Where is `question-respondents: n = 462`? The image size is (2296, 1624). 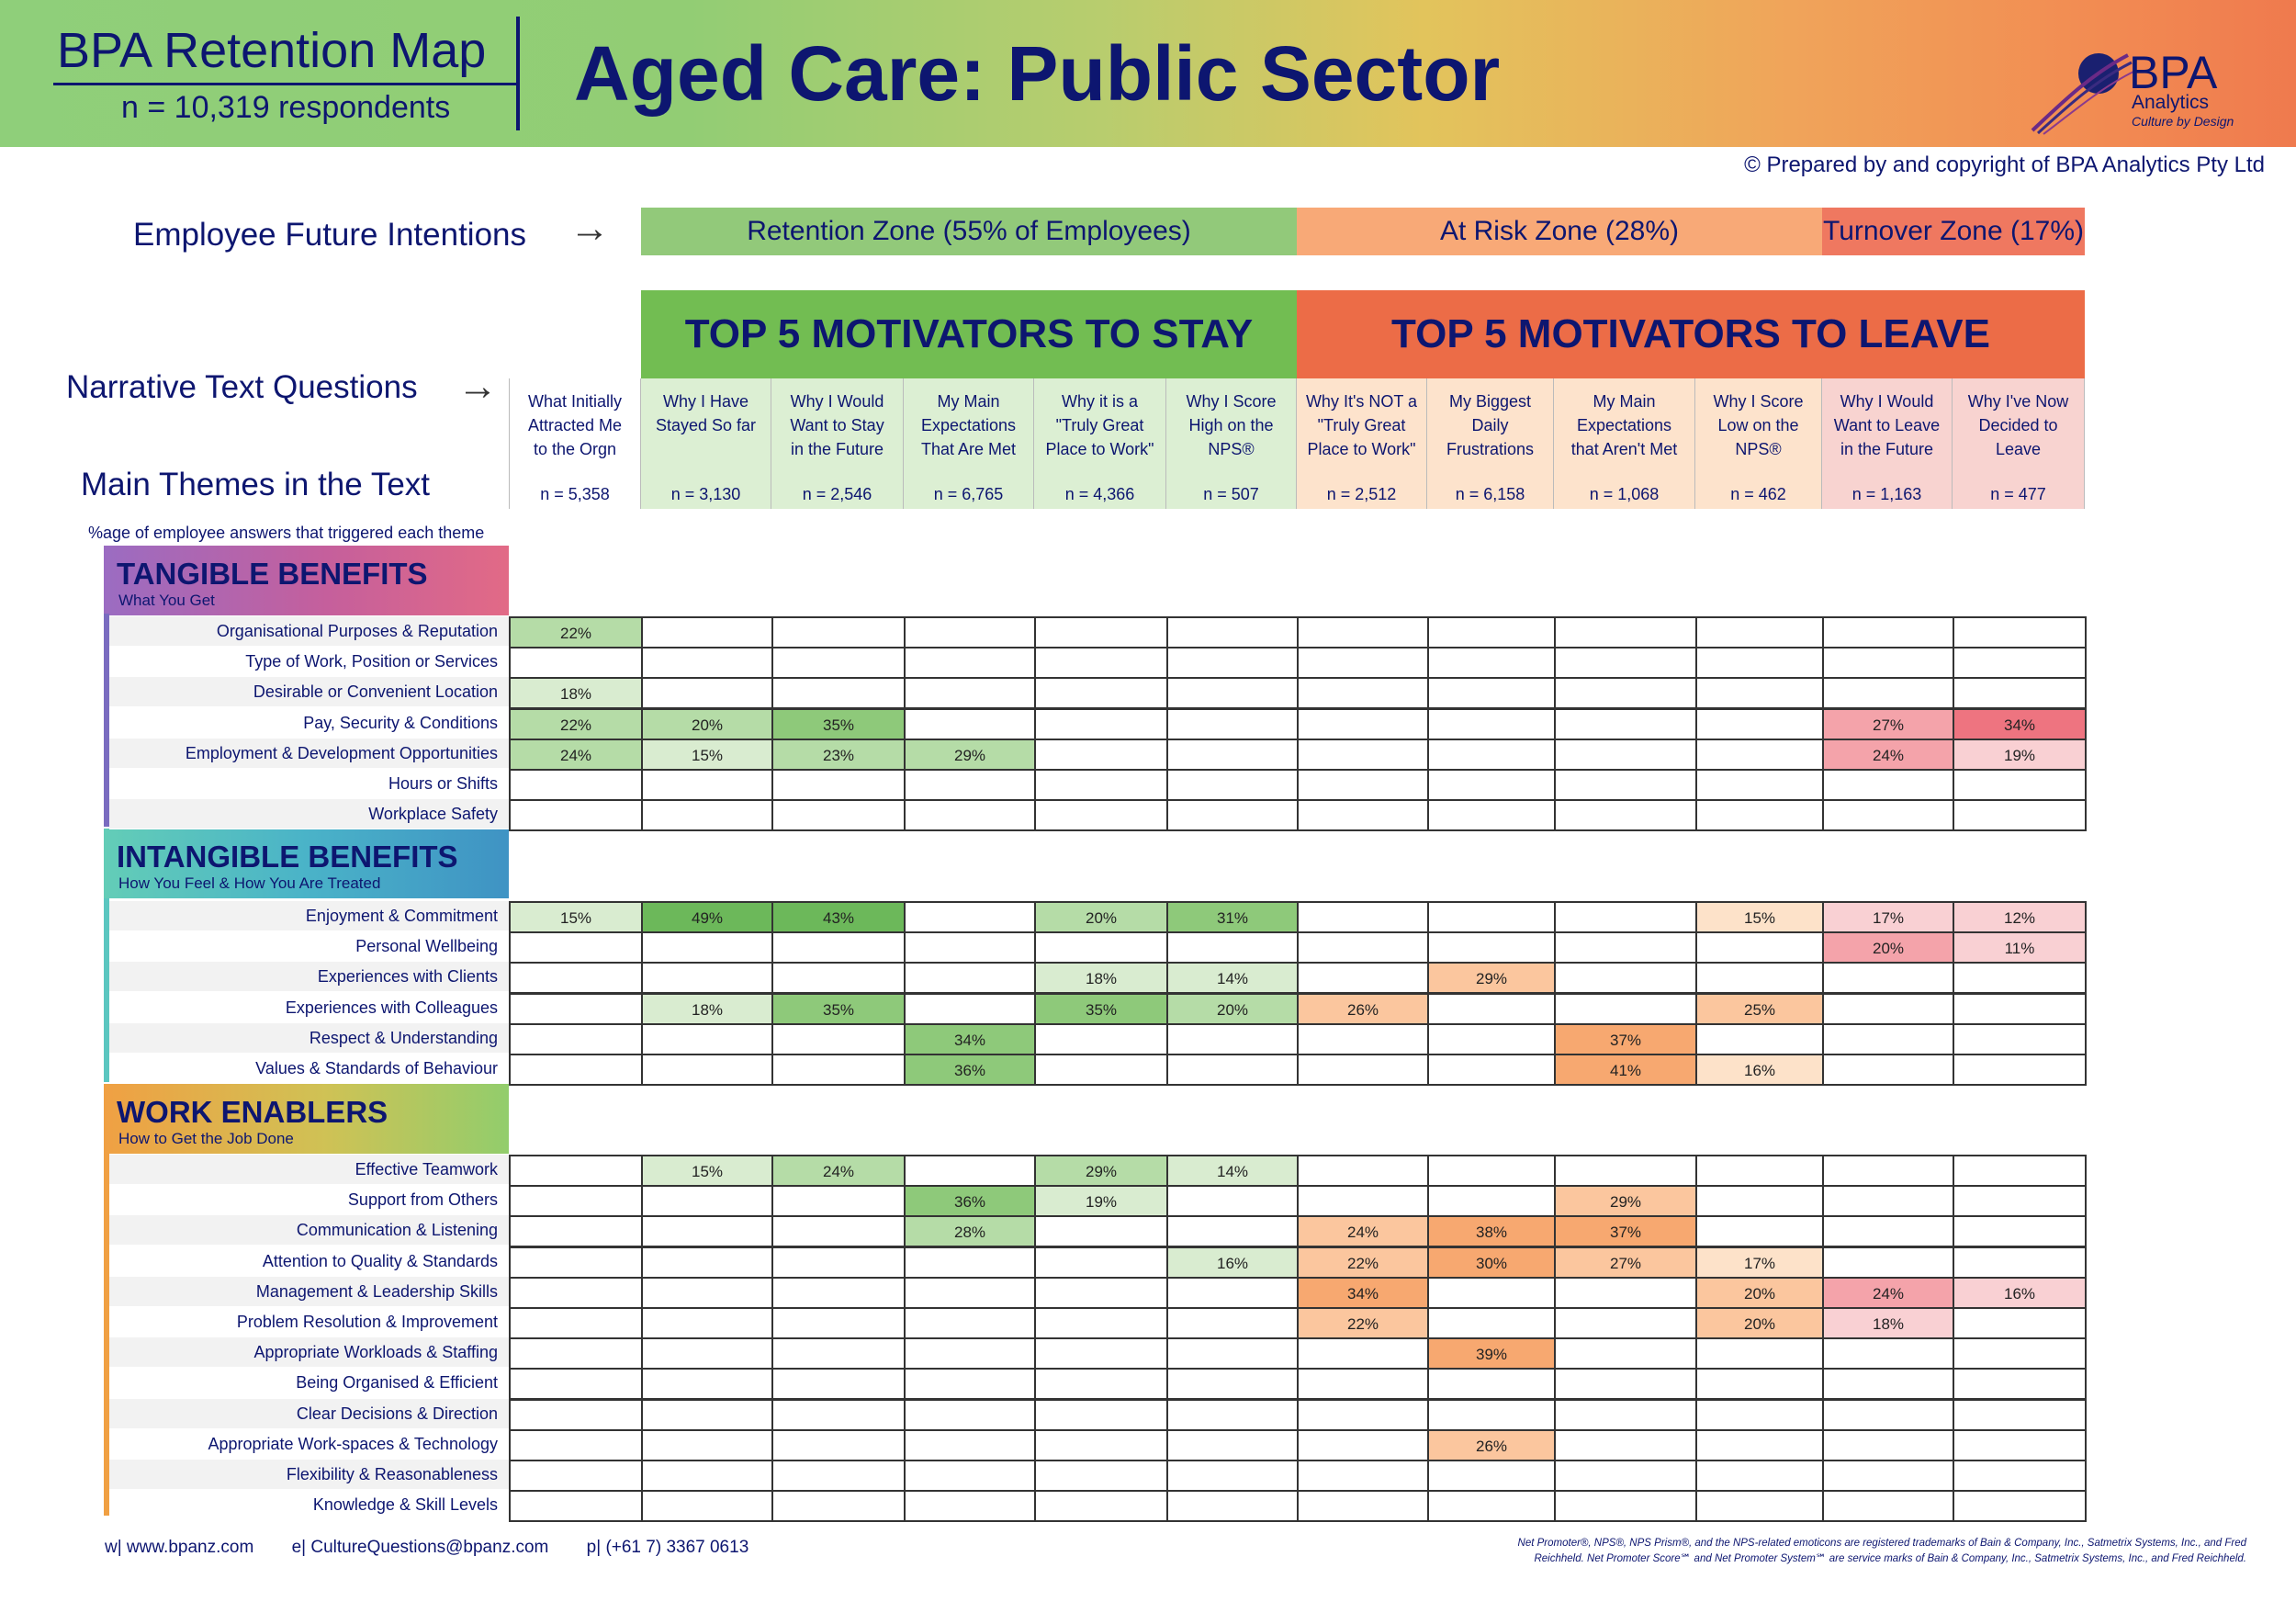 question-respondents: n = 462 is located at coordinates (1758, 494).